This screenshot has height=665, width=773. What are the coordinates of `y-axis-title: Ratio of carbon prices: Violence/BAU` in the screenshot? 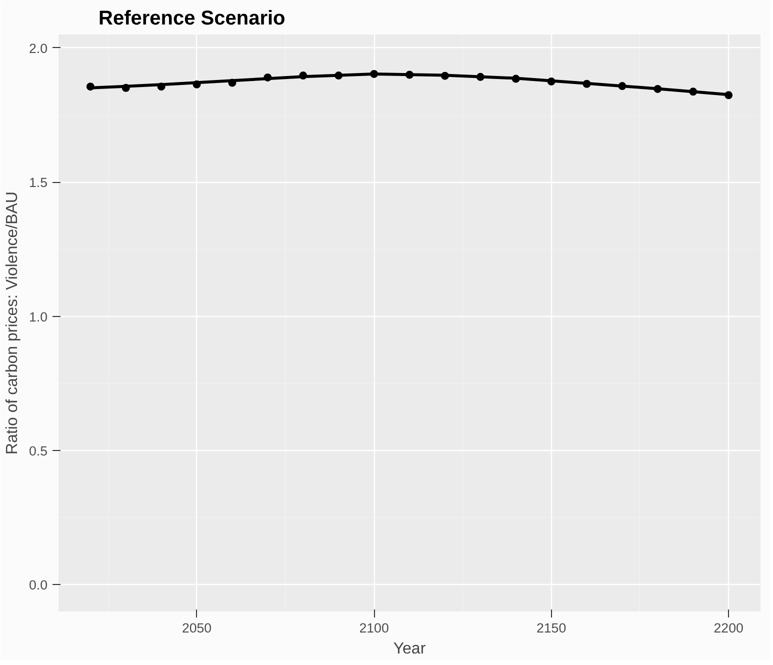 It's located at (12, 323).